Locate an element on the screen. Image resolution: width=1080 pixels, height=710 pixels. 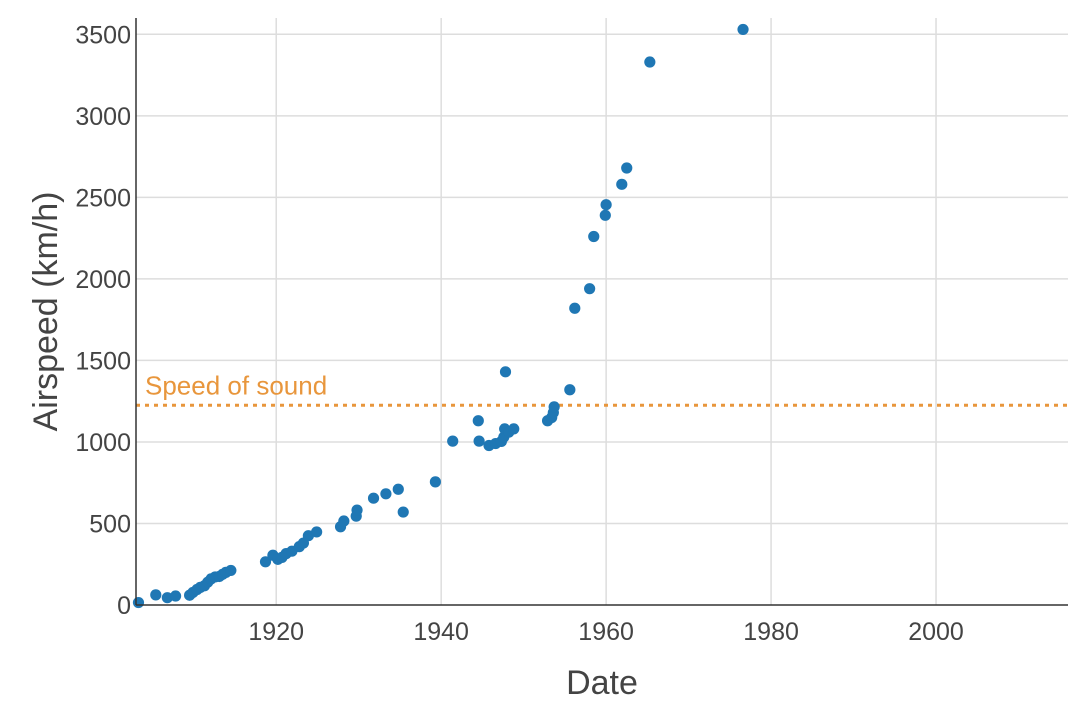
y-axis-title: Airspeed (km/h) is located at coordinates (46, 312).